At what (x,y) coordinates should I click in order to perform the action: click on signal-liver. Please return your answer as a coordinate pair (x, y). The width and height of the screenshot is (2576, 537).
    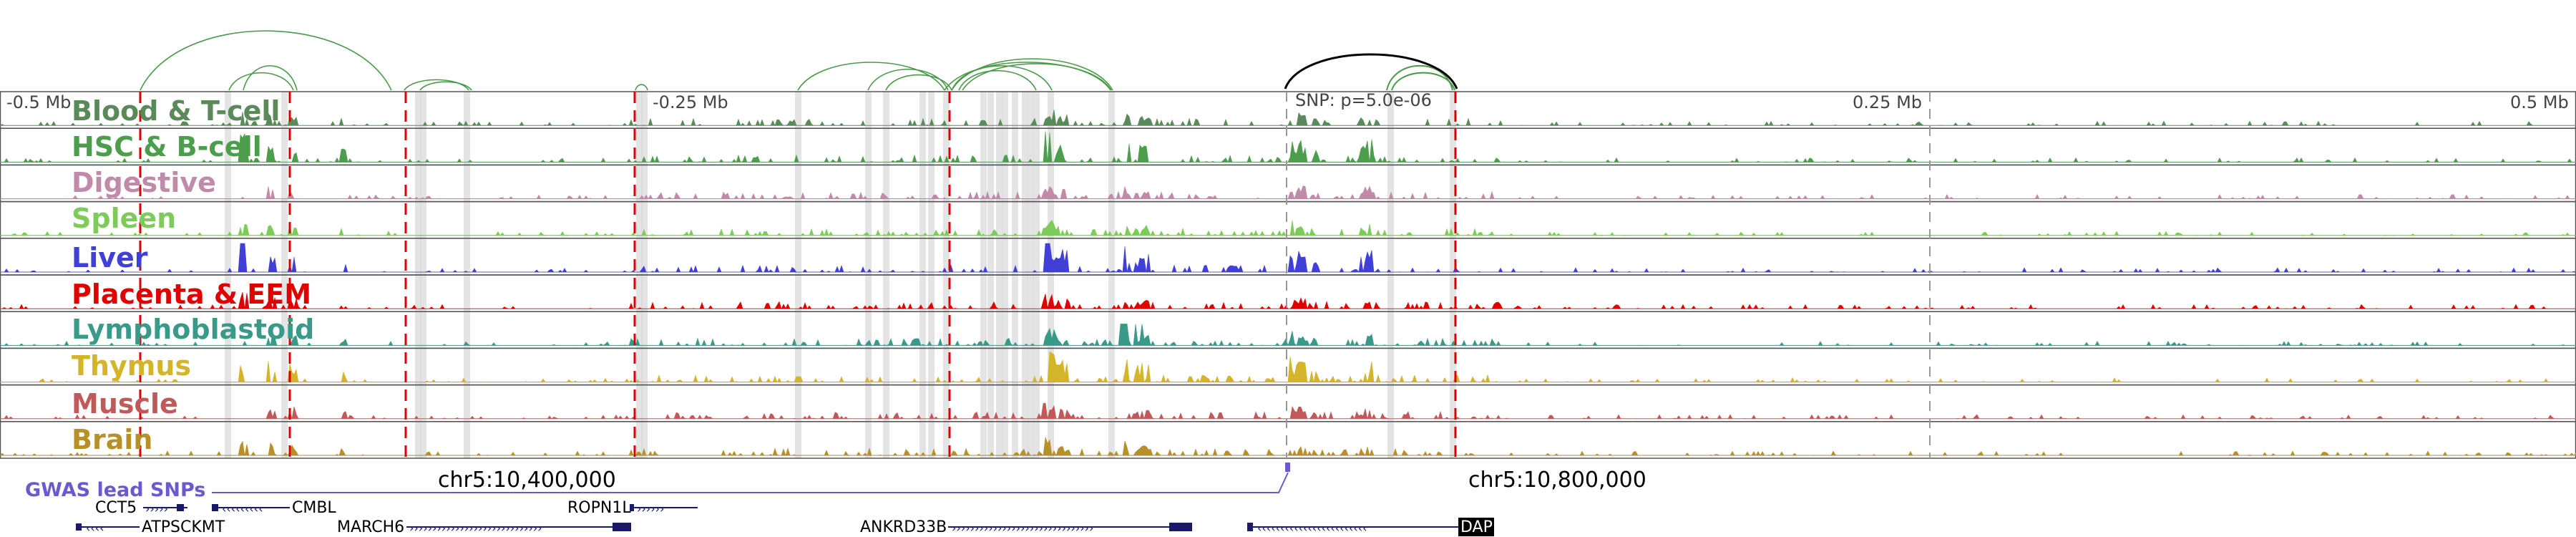
    Looking at the image, I should click on (1288, 258).